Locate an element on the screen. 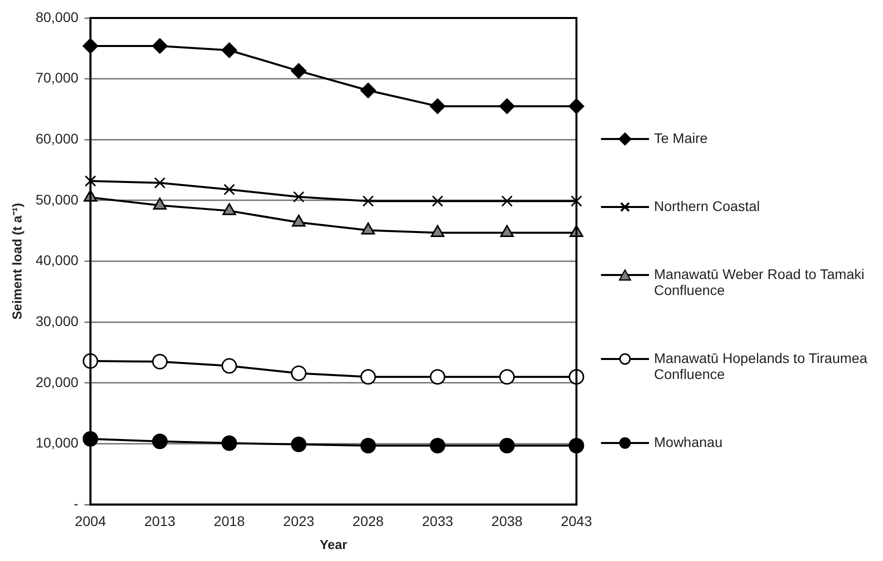 The image size is (883, 561). legend-label: Northern Coastal is located at coordinates (707, 206).